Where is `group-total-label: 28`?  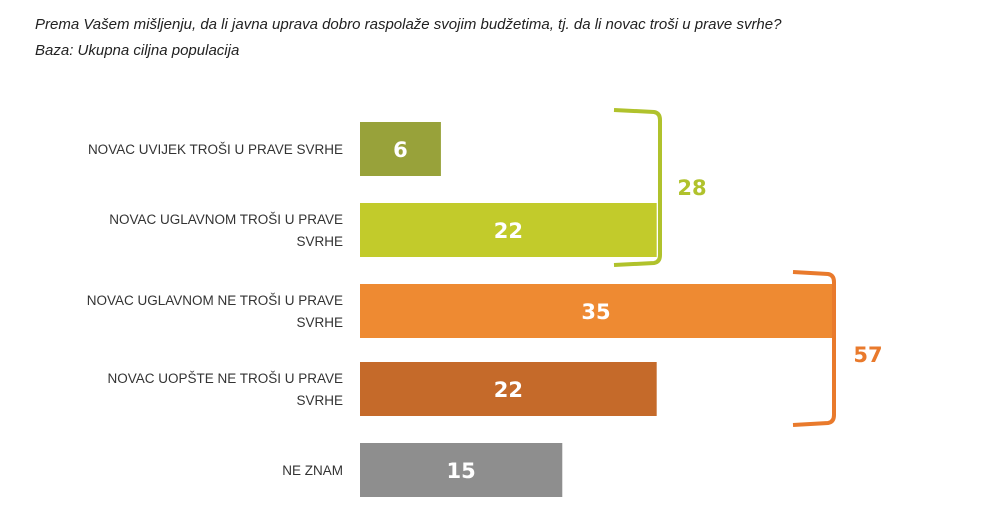 group-total-label: 28 is located at coordinates (691, 188).